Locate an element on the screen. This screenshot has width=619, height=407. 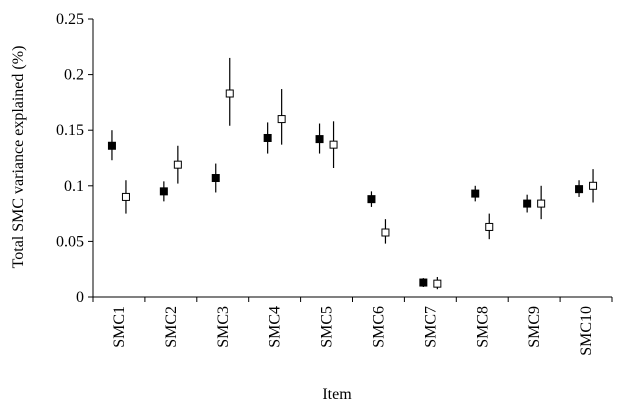
x-tick-label: SMC4 is located at coordinates (275, 327).